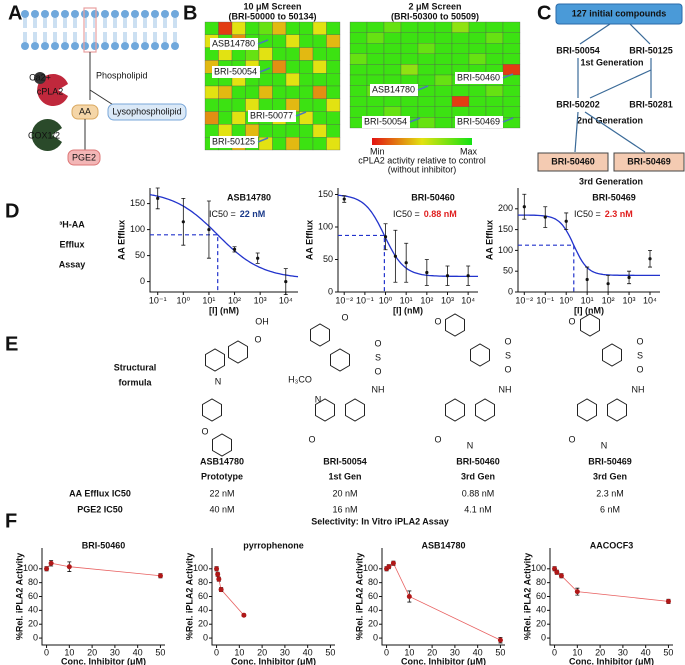 This screenshot has width=685, height=665. What do you see at coordinates (44, 135) in the screenshot?
I see `label: COX1/2` at bounding box center [44, 135].